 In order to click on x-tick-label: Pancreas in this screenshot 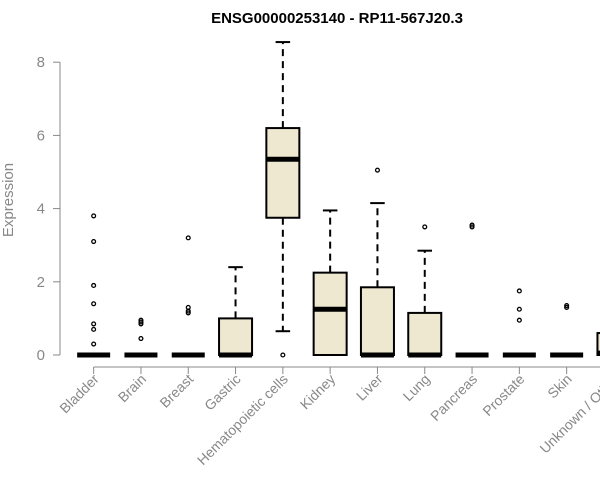, I will do `click(453, 397)`.